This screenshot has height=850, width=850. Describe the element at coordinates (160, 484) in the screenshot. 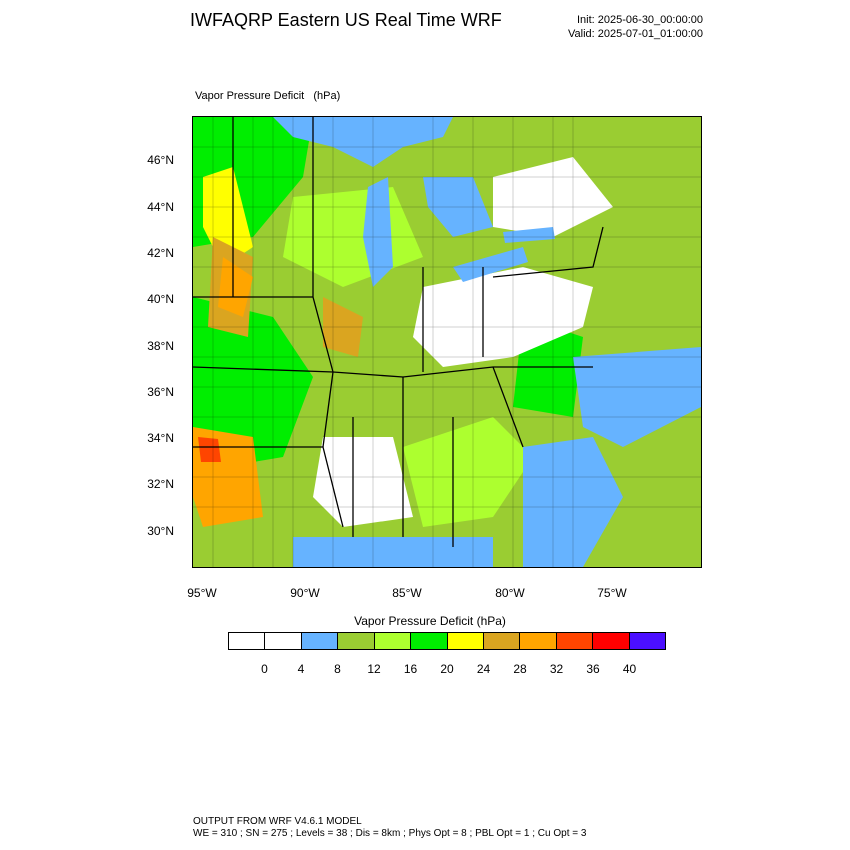

I see `lat-label-32: 32°N` at that location.